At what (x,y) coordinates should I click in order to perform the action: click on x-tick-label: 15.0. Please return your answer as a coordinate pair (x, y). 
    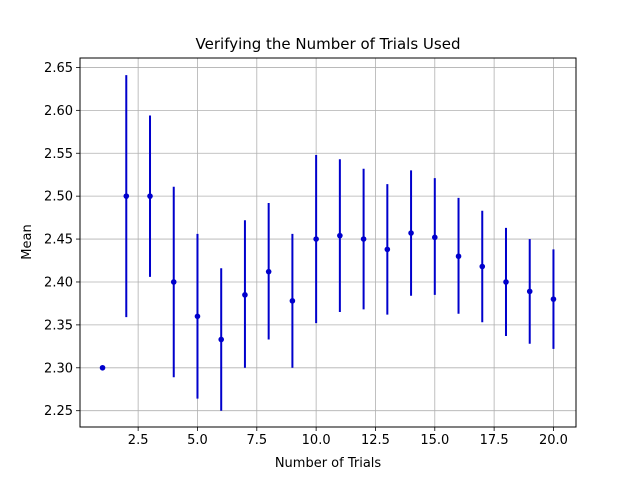
    Looking at the image, I should click on (434, 440).